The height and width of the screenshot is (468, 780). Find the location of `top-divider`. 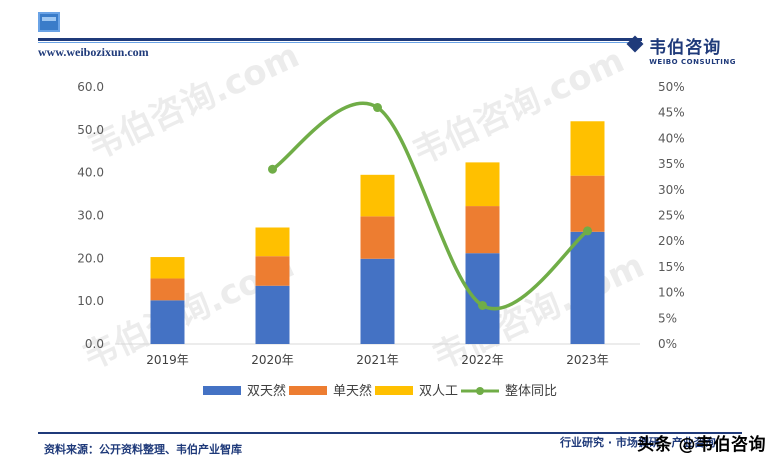

top-divider is located at coordinates (340, 39).